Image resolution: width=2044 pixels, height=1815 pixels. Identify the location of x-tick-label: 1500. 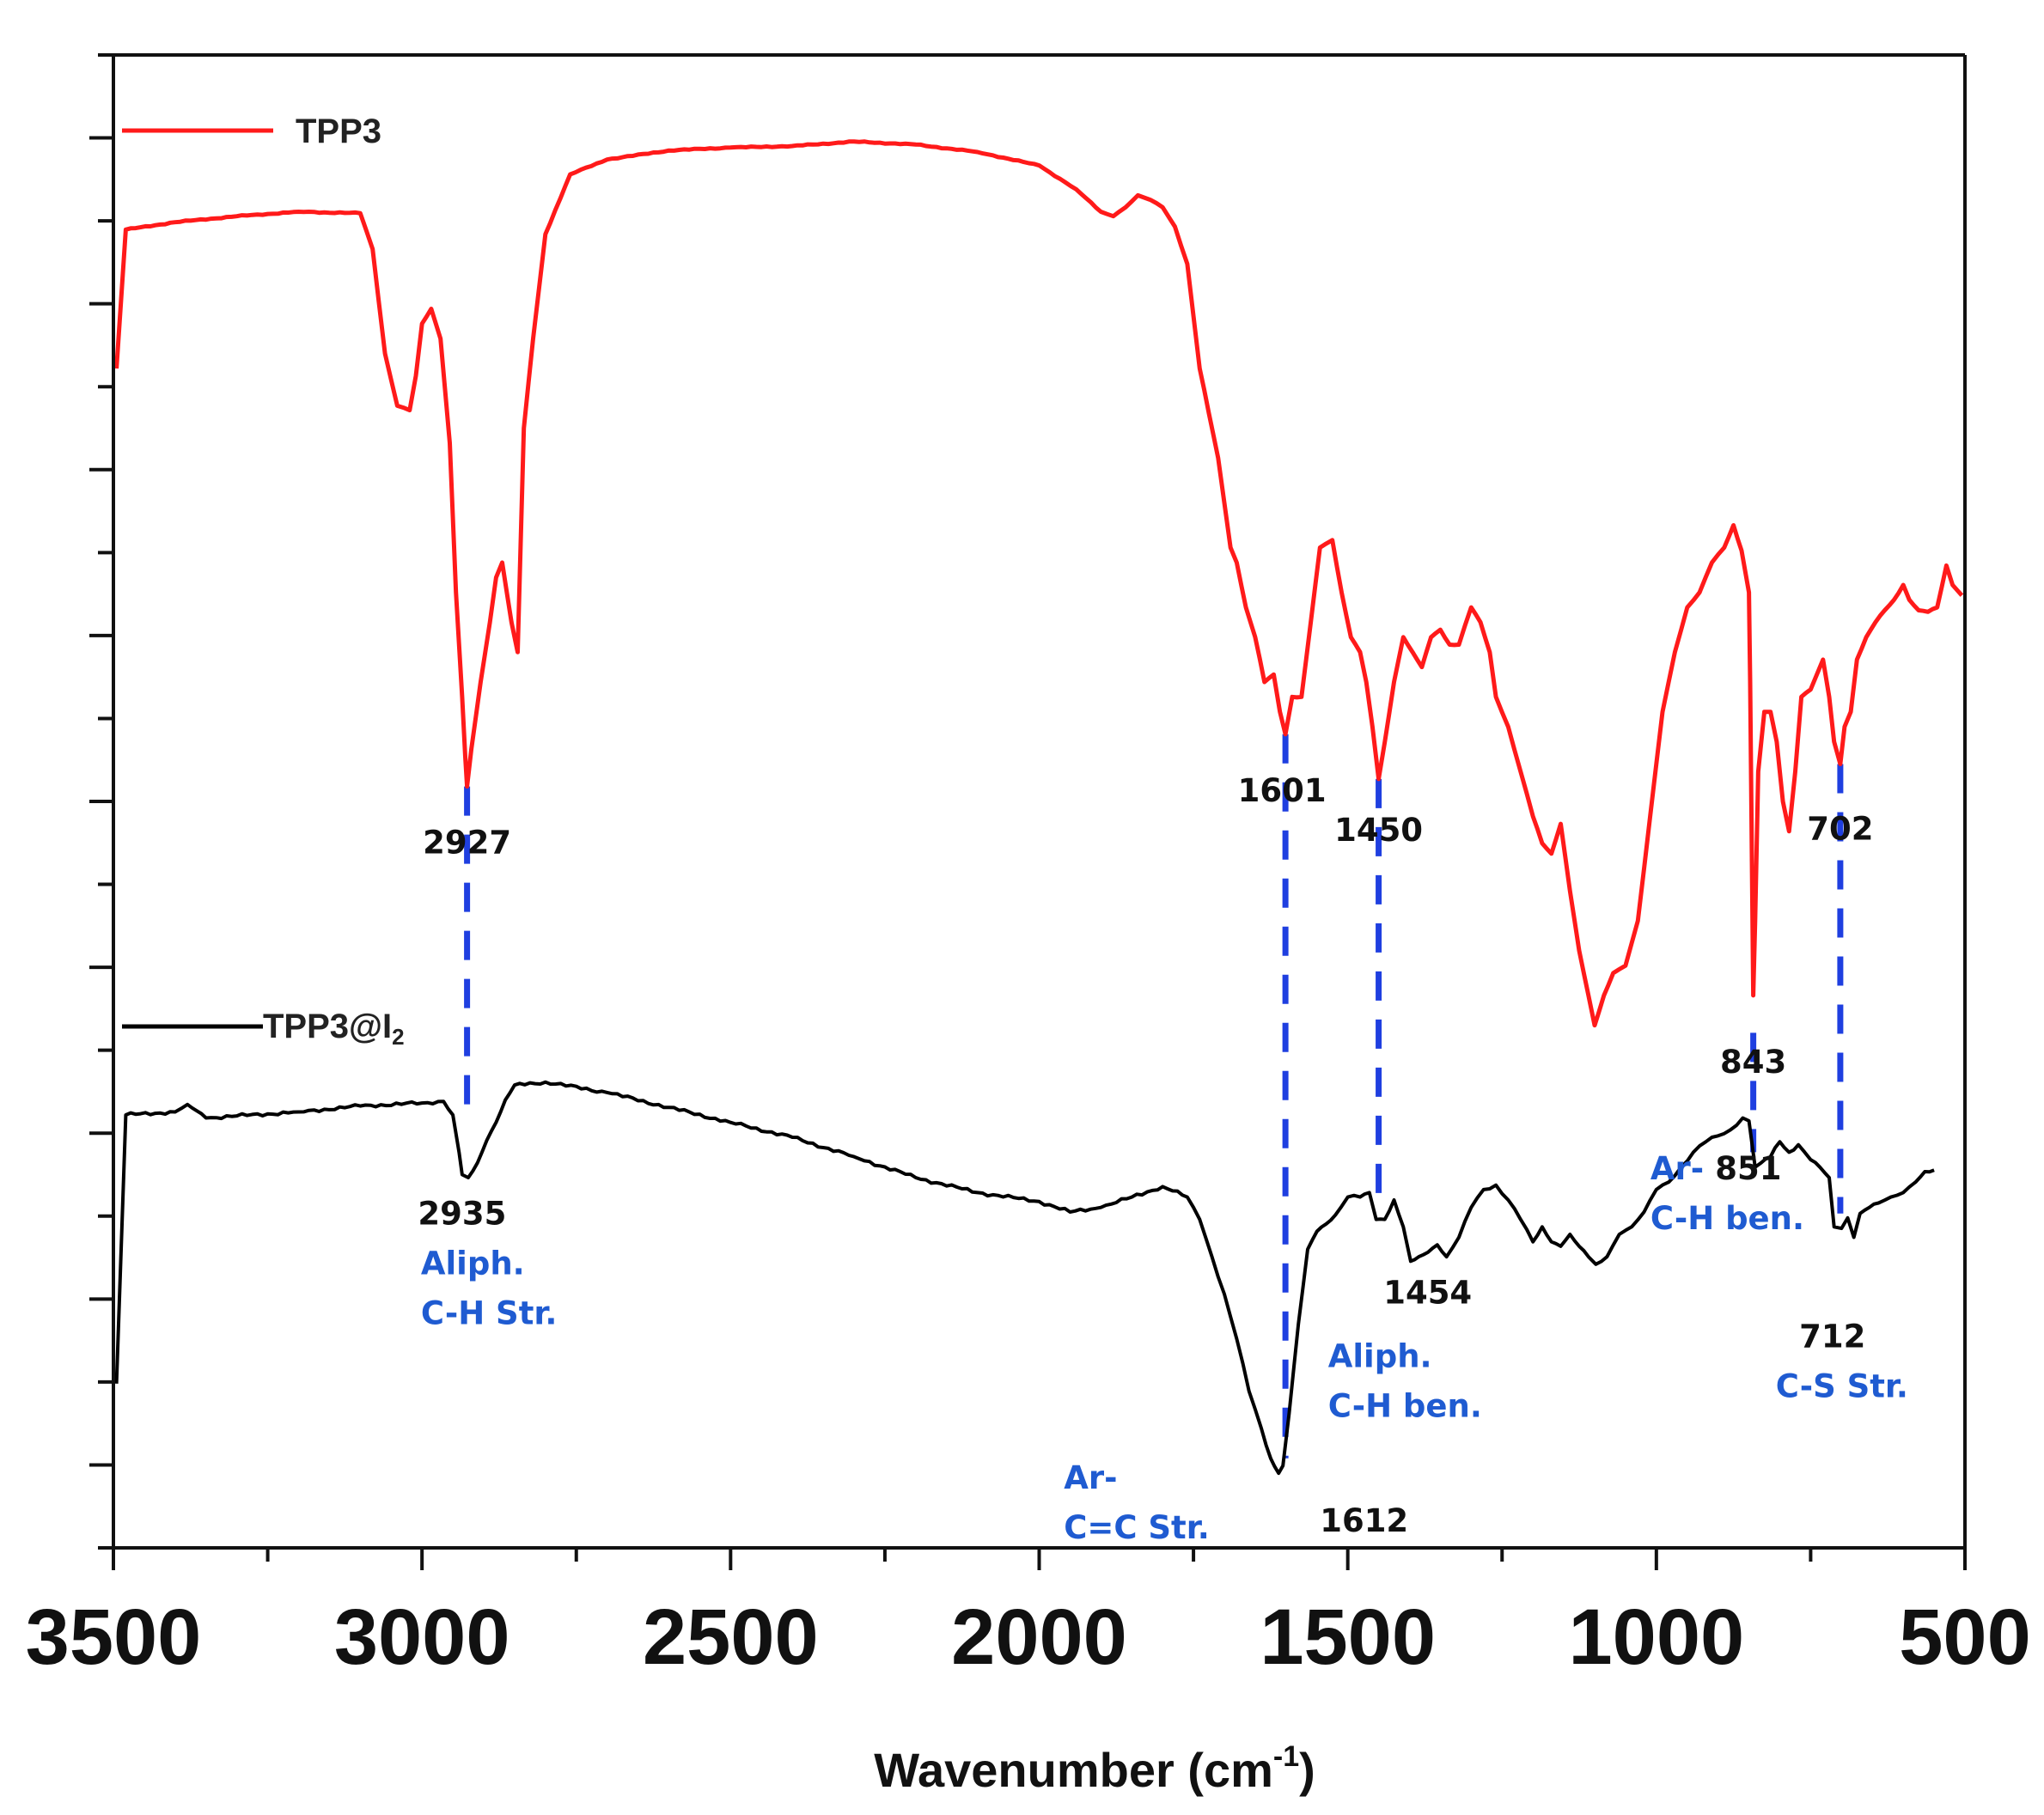
(1348, 1637).